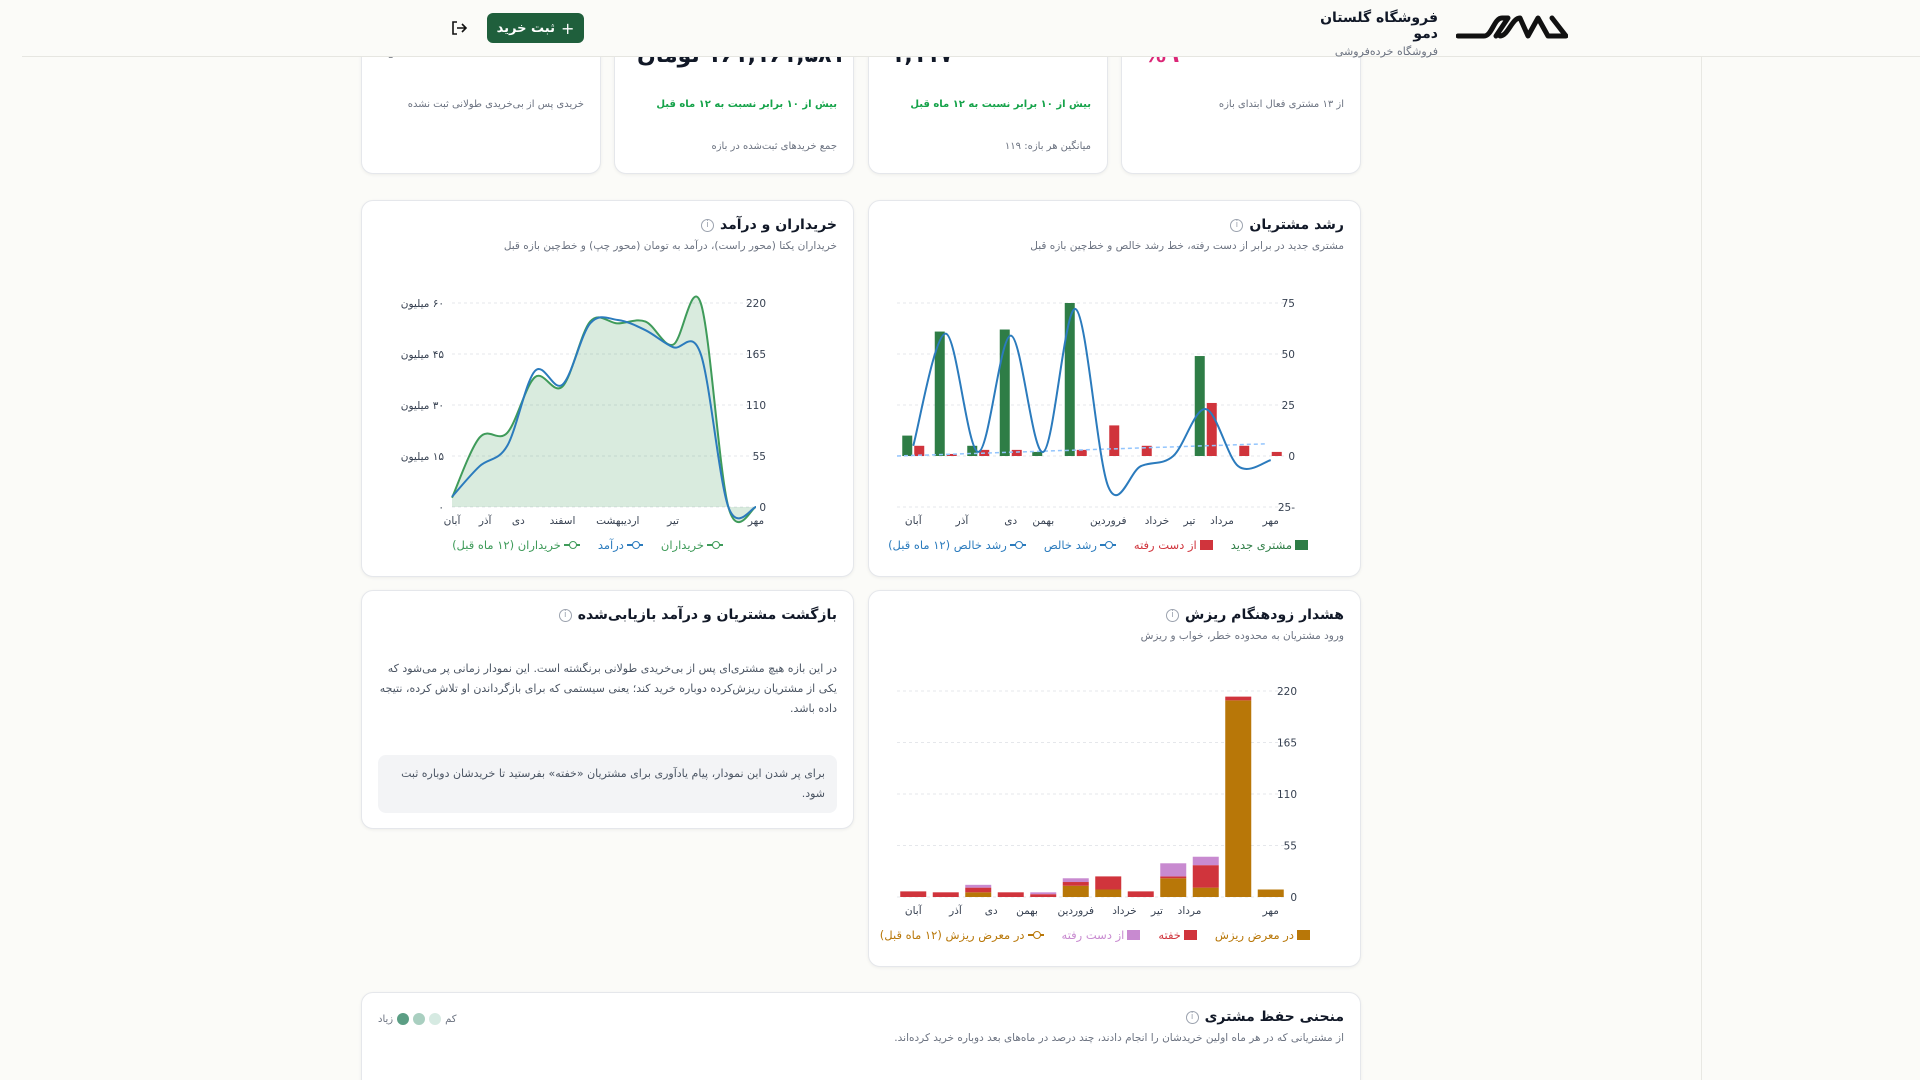 This screenshot has height=1080, width=1920. I want to click on heat-scale: زیاد کم, so click(417, 1019).